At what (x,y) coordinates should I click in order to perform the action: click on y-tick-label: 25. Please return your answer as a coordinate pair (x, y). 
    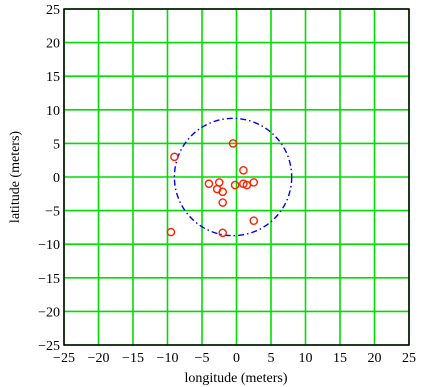
    Looking at the image, I should click on (53, 10).